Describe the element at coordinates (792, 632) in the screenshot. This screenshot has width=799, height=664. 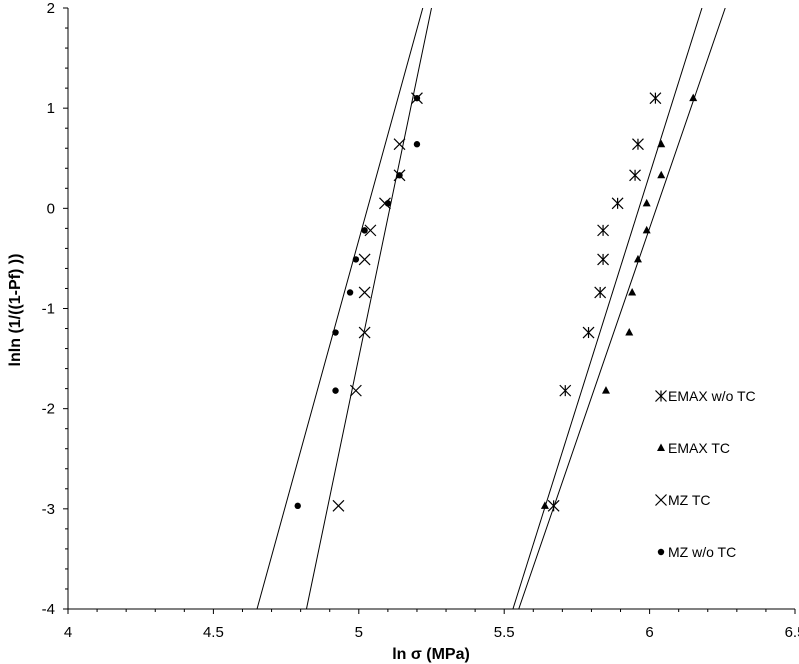
I see `x-tick-label: 6.5` at that location.